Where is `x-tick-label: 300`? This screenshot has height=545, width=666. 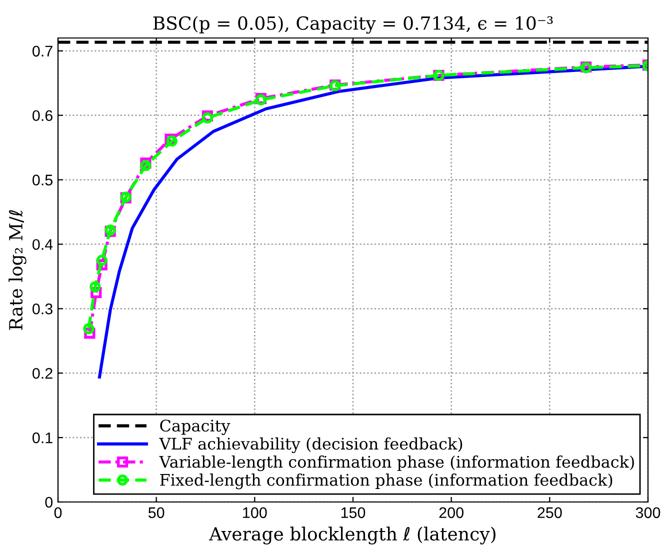
x-tick-label: 300 is located at coordinates (648, 512).